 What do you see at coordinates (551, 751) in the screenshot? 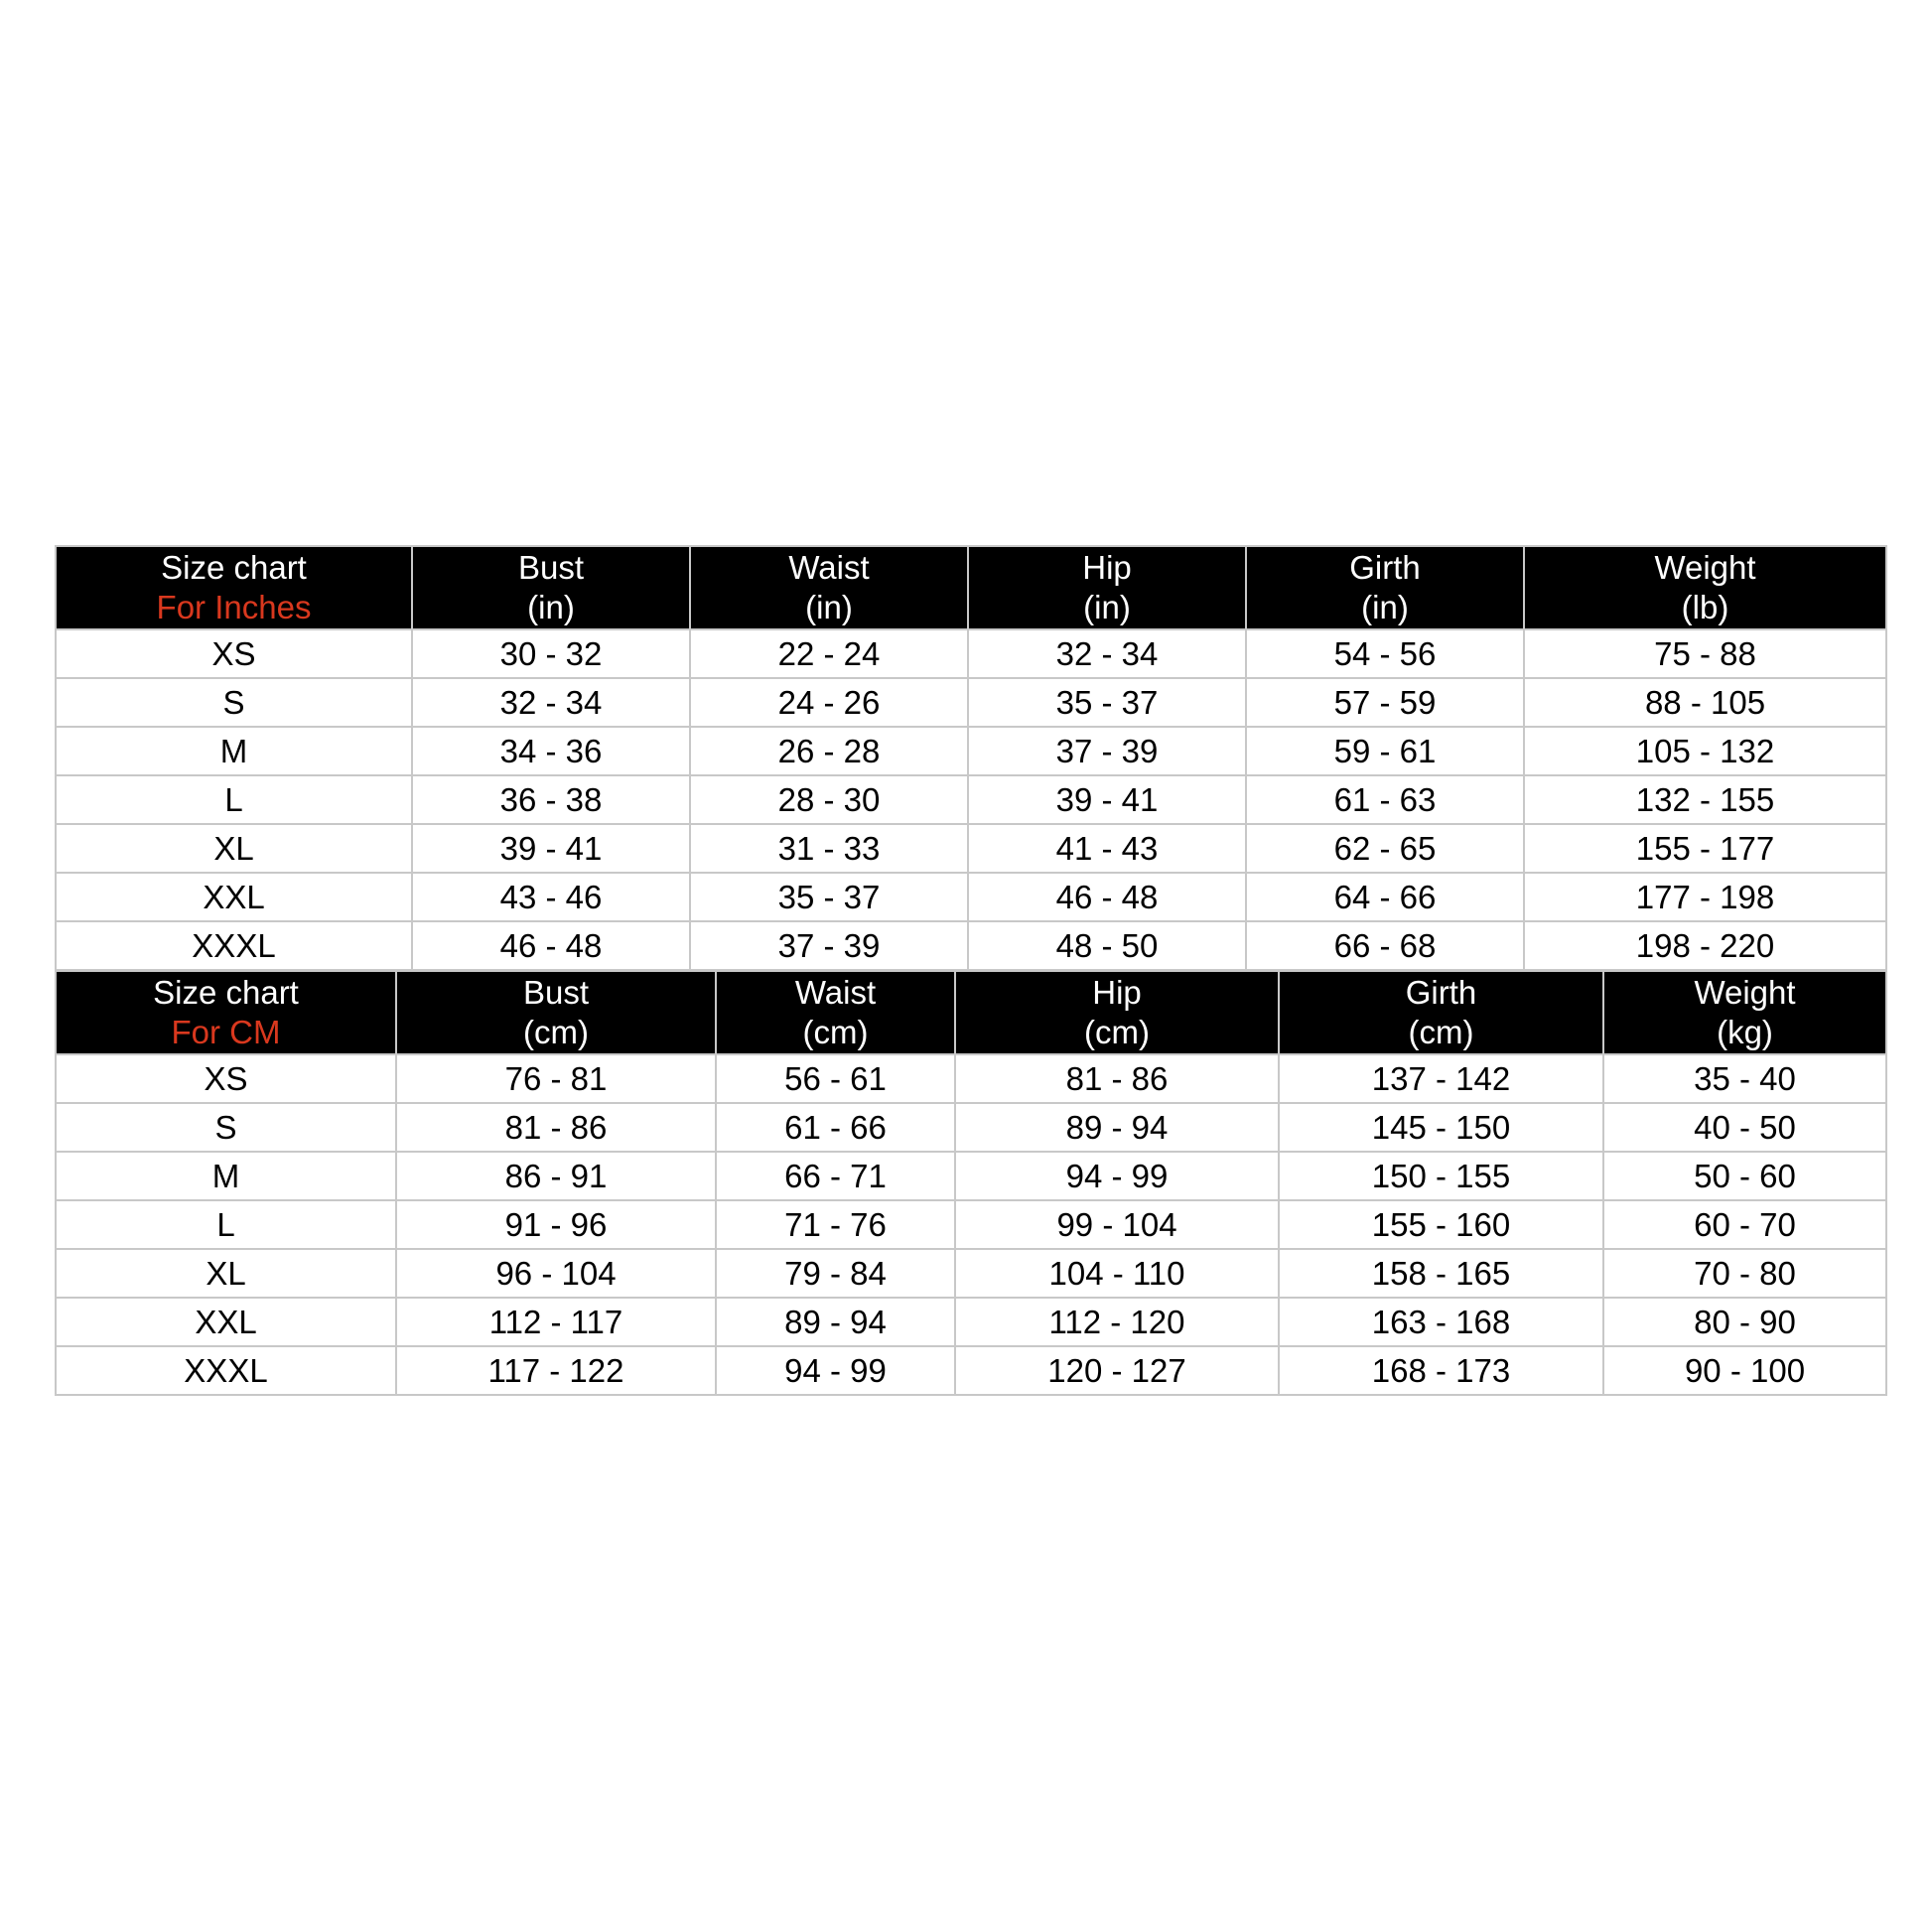
I see `measurement-cell: 34 - 36` at bounding box center [551, 751].